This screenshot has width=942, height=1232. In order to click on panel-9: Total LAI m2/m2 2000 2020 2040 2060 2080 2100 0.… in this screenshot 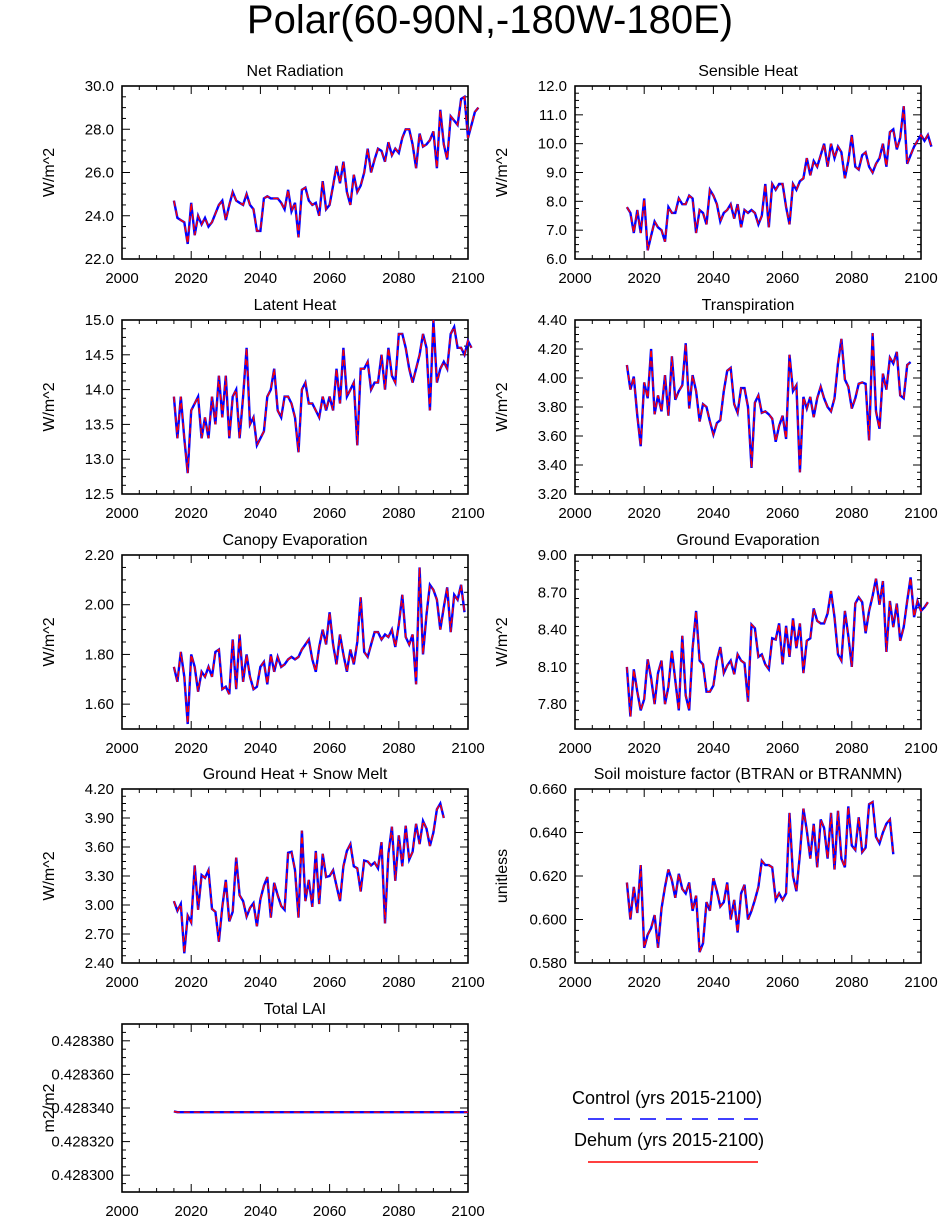, I will do `click(263, 1110)`.